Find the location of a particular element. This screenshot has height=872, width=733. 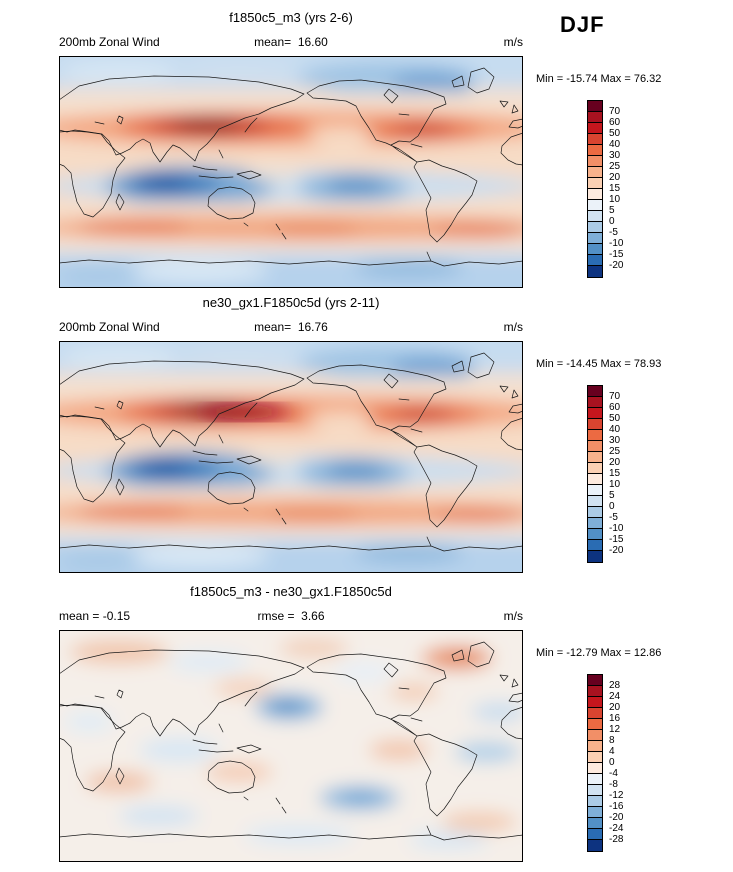

rmse-label: rmse = 3.66 is located at coordinates (291, 616).